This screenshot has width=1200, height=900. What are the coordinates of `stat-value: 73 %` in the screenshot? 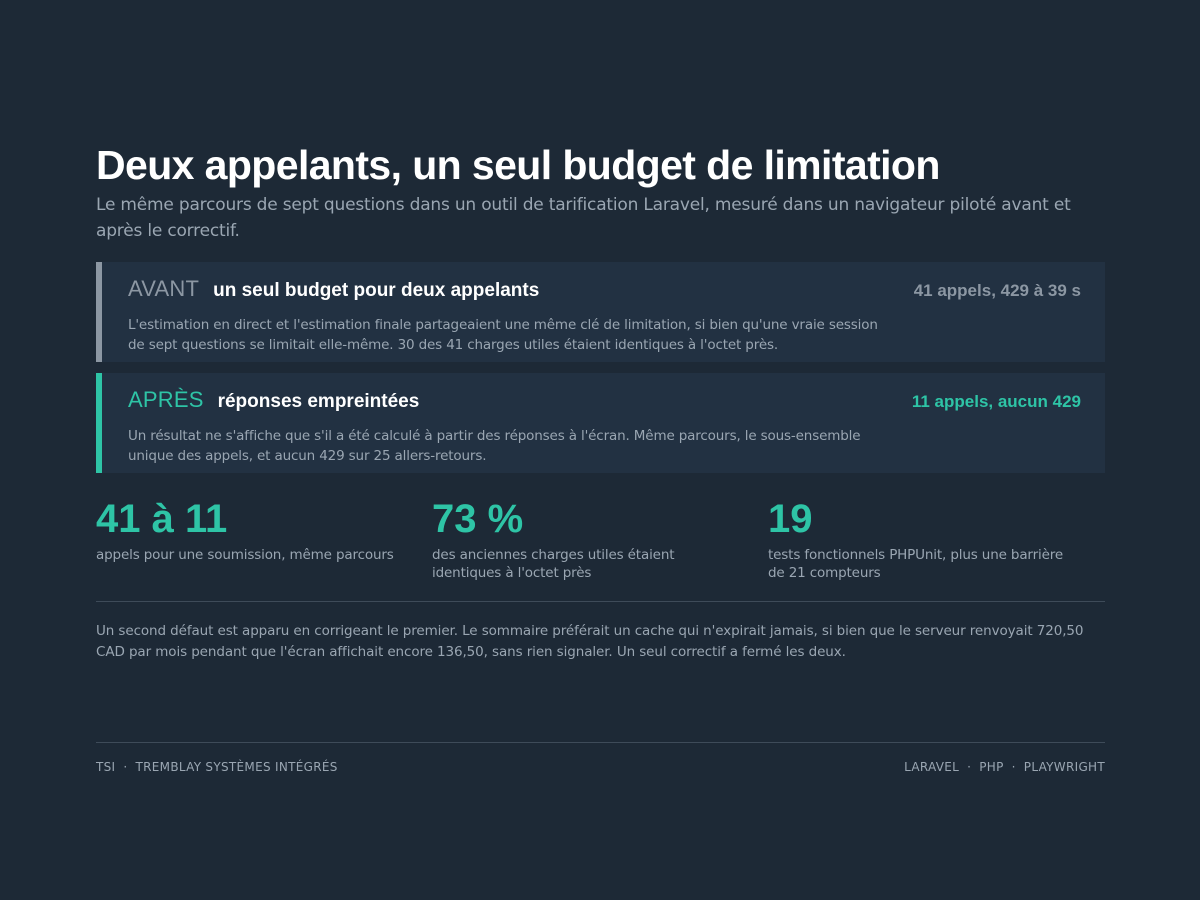 It's located at (478, 519).